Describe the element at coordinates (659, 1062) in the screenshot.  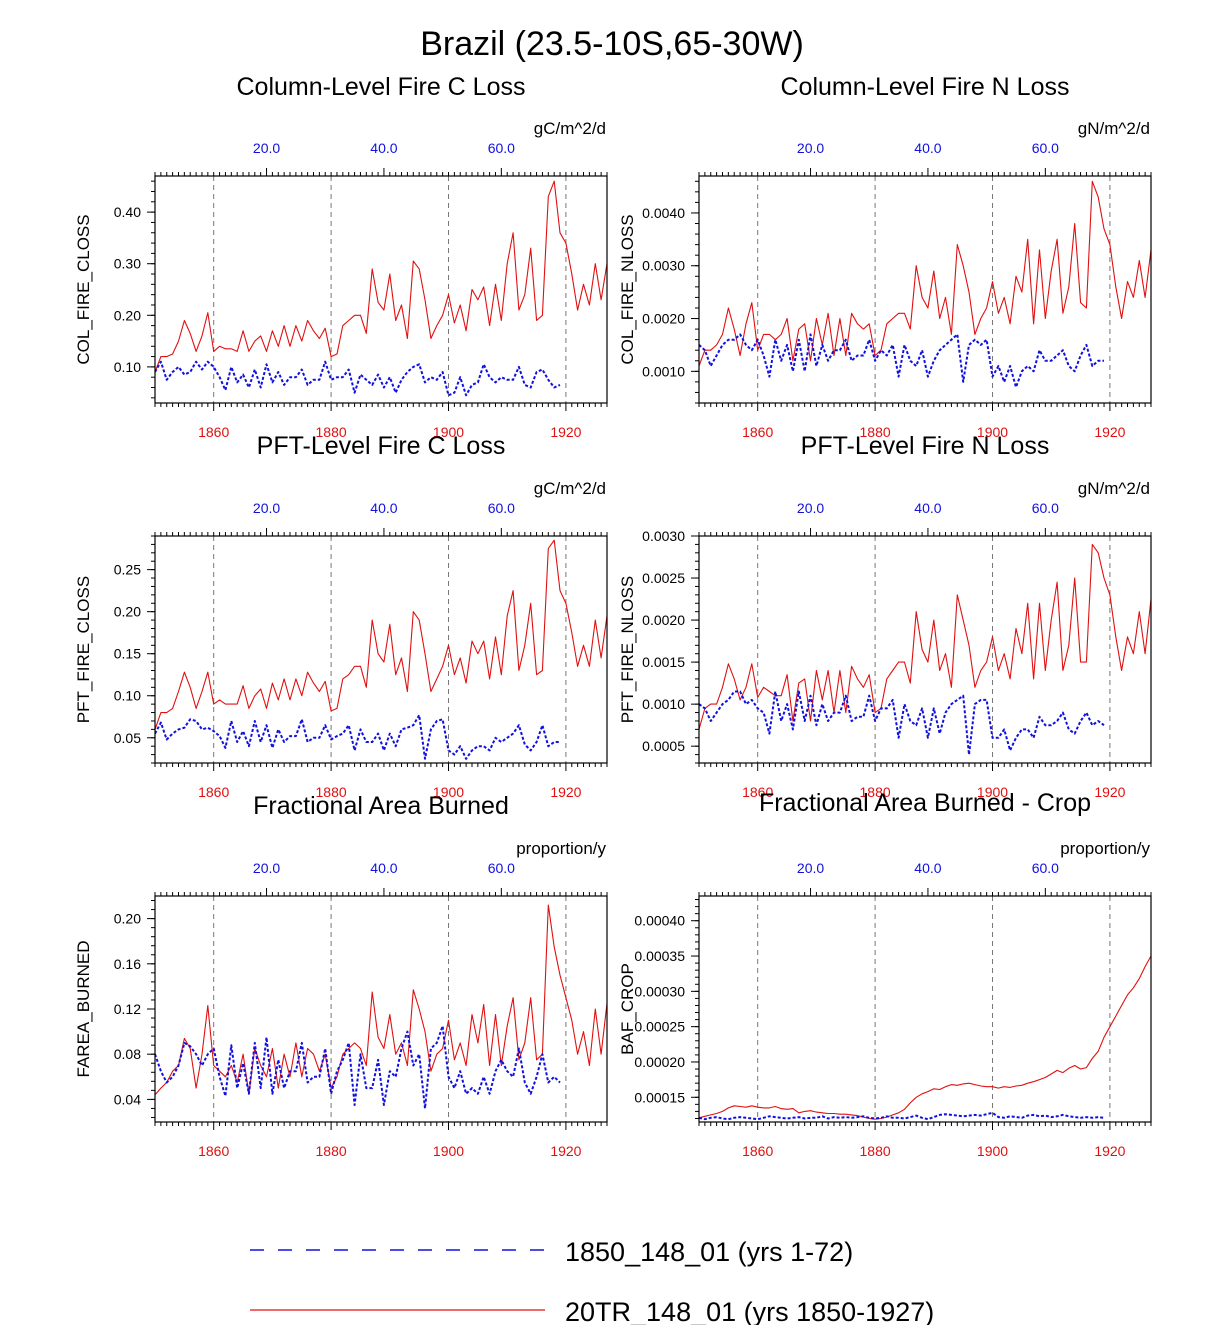
I see `y-tick-label: 0.00020` at that location.